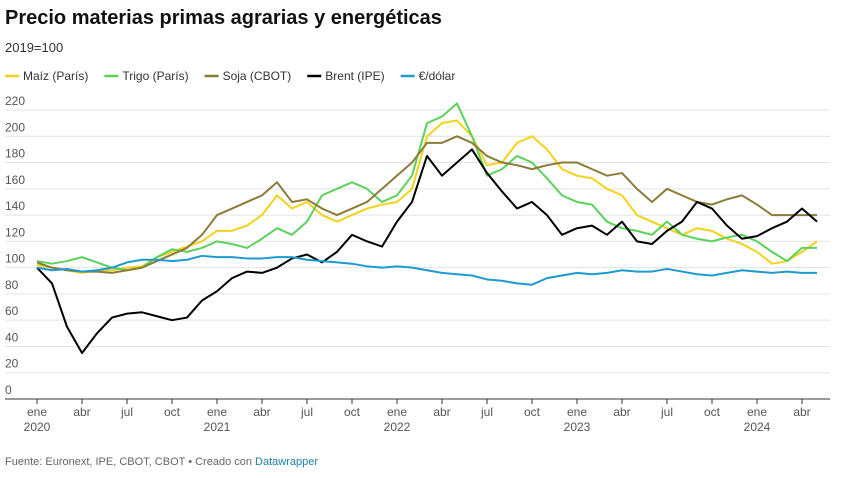  Describe the element at coordinates (15, 259) in the screenshot. I see `y-tick-label: 100` at that location.